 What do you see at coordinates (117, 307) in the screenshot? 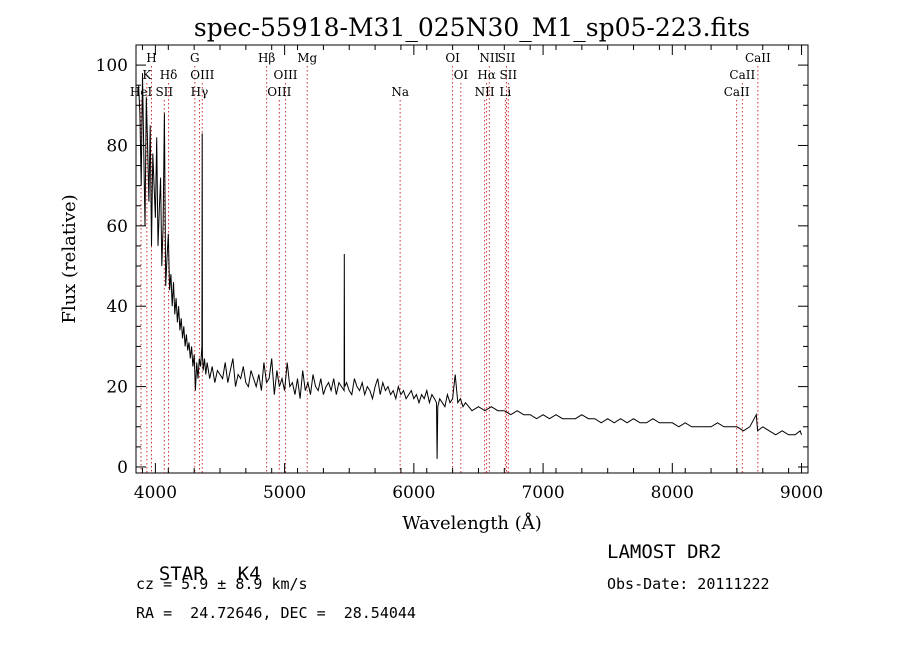
I see `y-tick-label: 40` at bounding box center [117, 307].